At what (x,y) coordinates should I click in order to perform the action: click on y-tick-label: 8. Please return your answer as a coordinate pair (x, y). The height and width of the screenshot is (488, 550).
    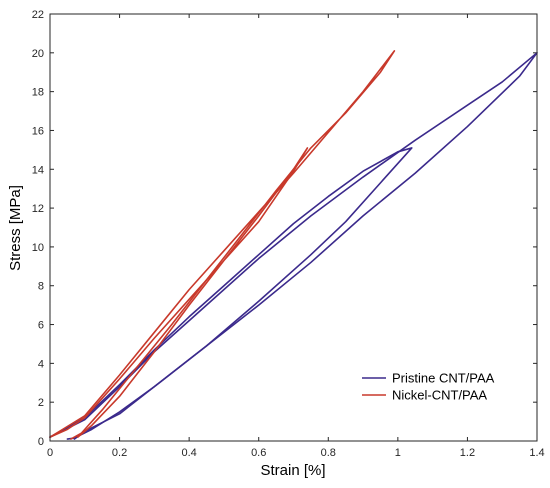
    Looking at the image, I should click on (41, 287).